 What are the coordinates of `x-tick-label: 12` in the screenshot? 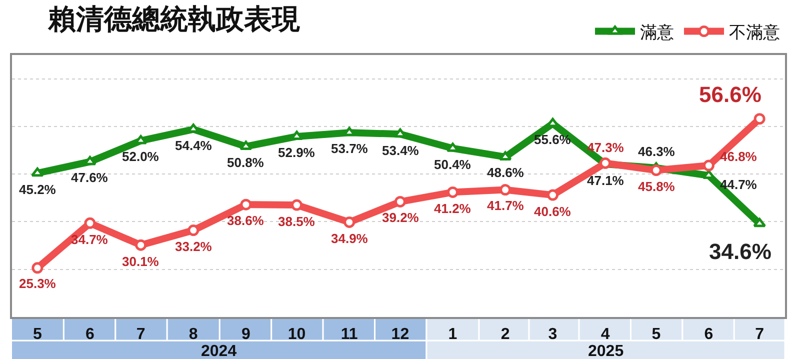 It's located at (400, 334).